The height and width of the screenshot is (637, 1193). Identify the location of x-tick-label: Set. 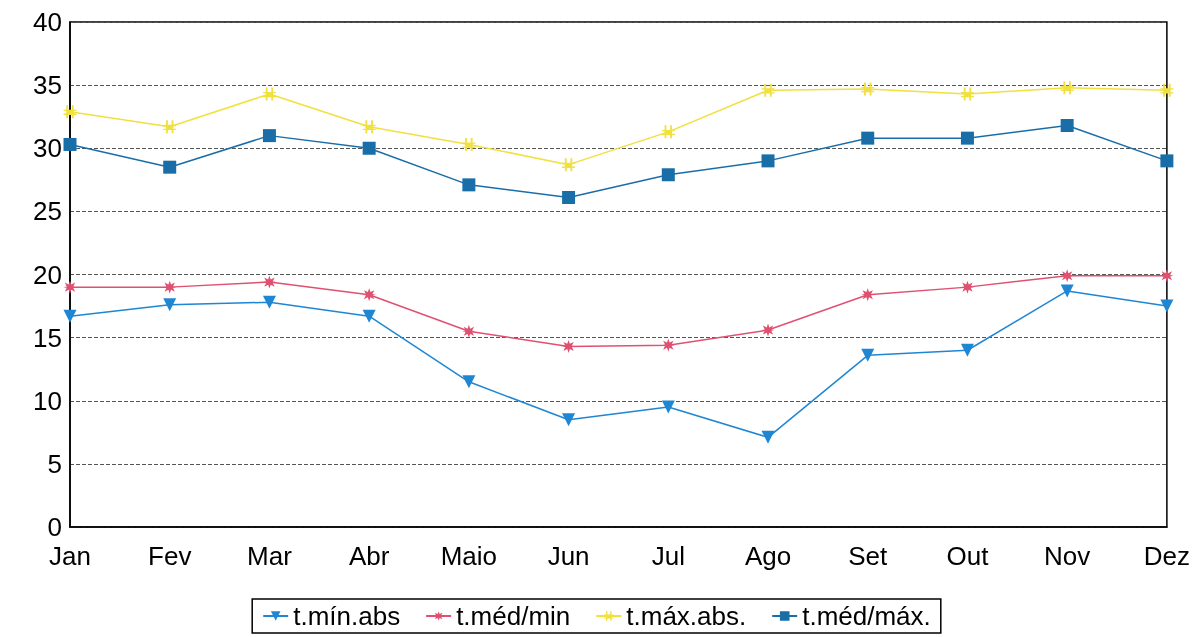
(868, 556).